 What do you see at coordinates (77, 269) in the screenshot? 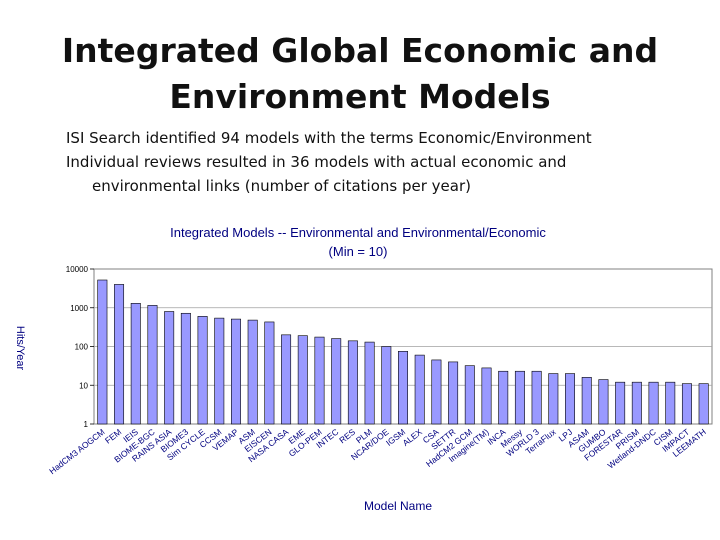
I see `y-tick-label: 10000` at bounding box center [77, 269].